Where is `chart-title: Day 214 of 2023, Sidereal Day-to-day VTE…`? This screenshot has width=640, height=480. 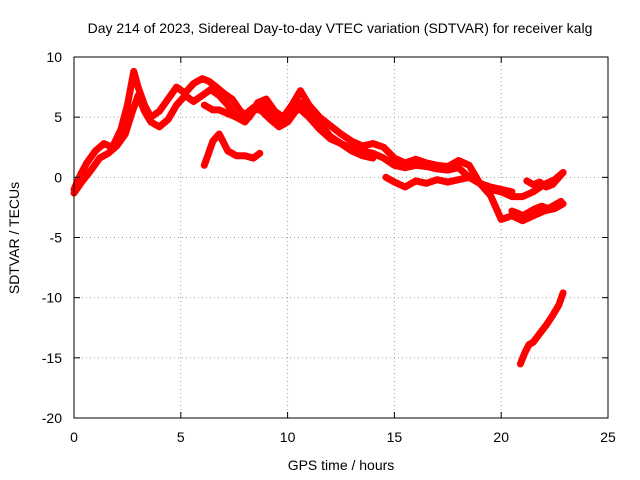
chart-title: Day 214 of 2023, Sidereal Day-to-day VTE… is located at coordinates (340, 28).